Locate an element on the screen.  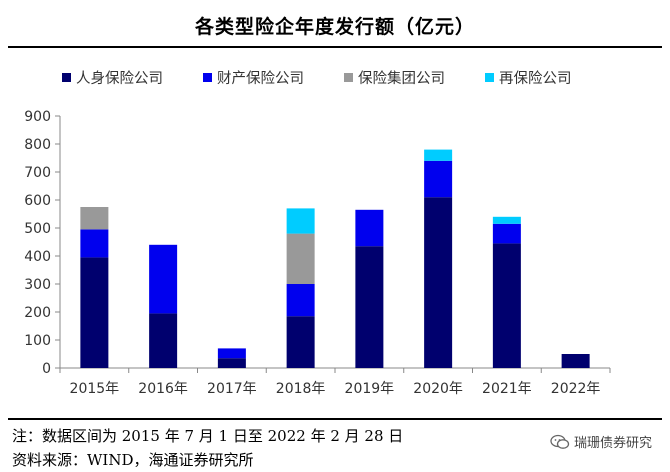
legend-label-3: 再保险公司 is located at coordinates (535, 78).